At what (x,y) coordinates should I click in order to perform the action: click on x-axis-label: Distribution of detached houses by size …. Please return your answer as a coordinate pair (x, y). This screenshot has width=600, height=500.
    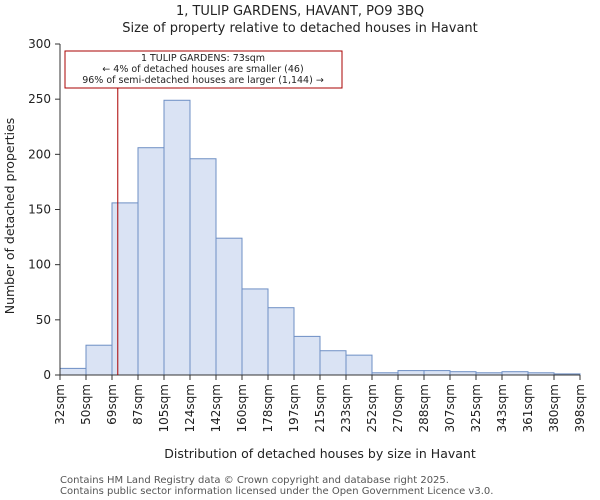
    Looking at the image, I should click on (320, 453).